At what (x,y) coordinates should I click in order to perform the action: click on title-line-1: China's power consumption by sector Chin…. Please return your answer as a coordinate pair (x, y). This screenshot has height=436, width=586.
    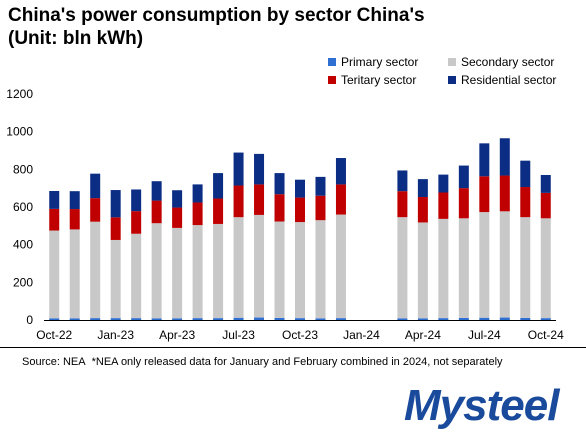
    Looking at the image, I should click on (216, 15).